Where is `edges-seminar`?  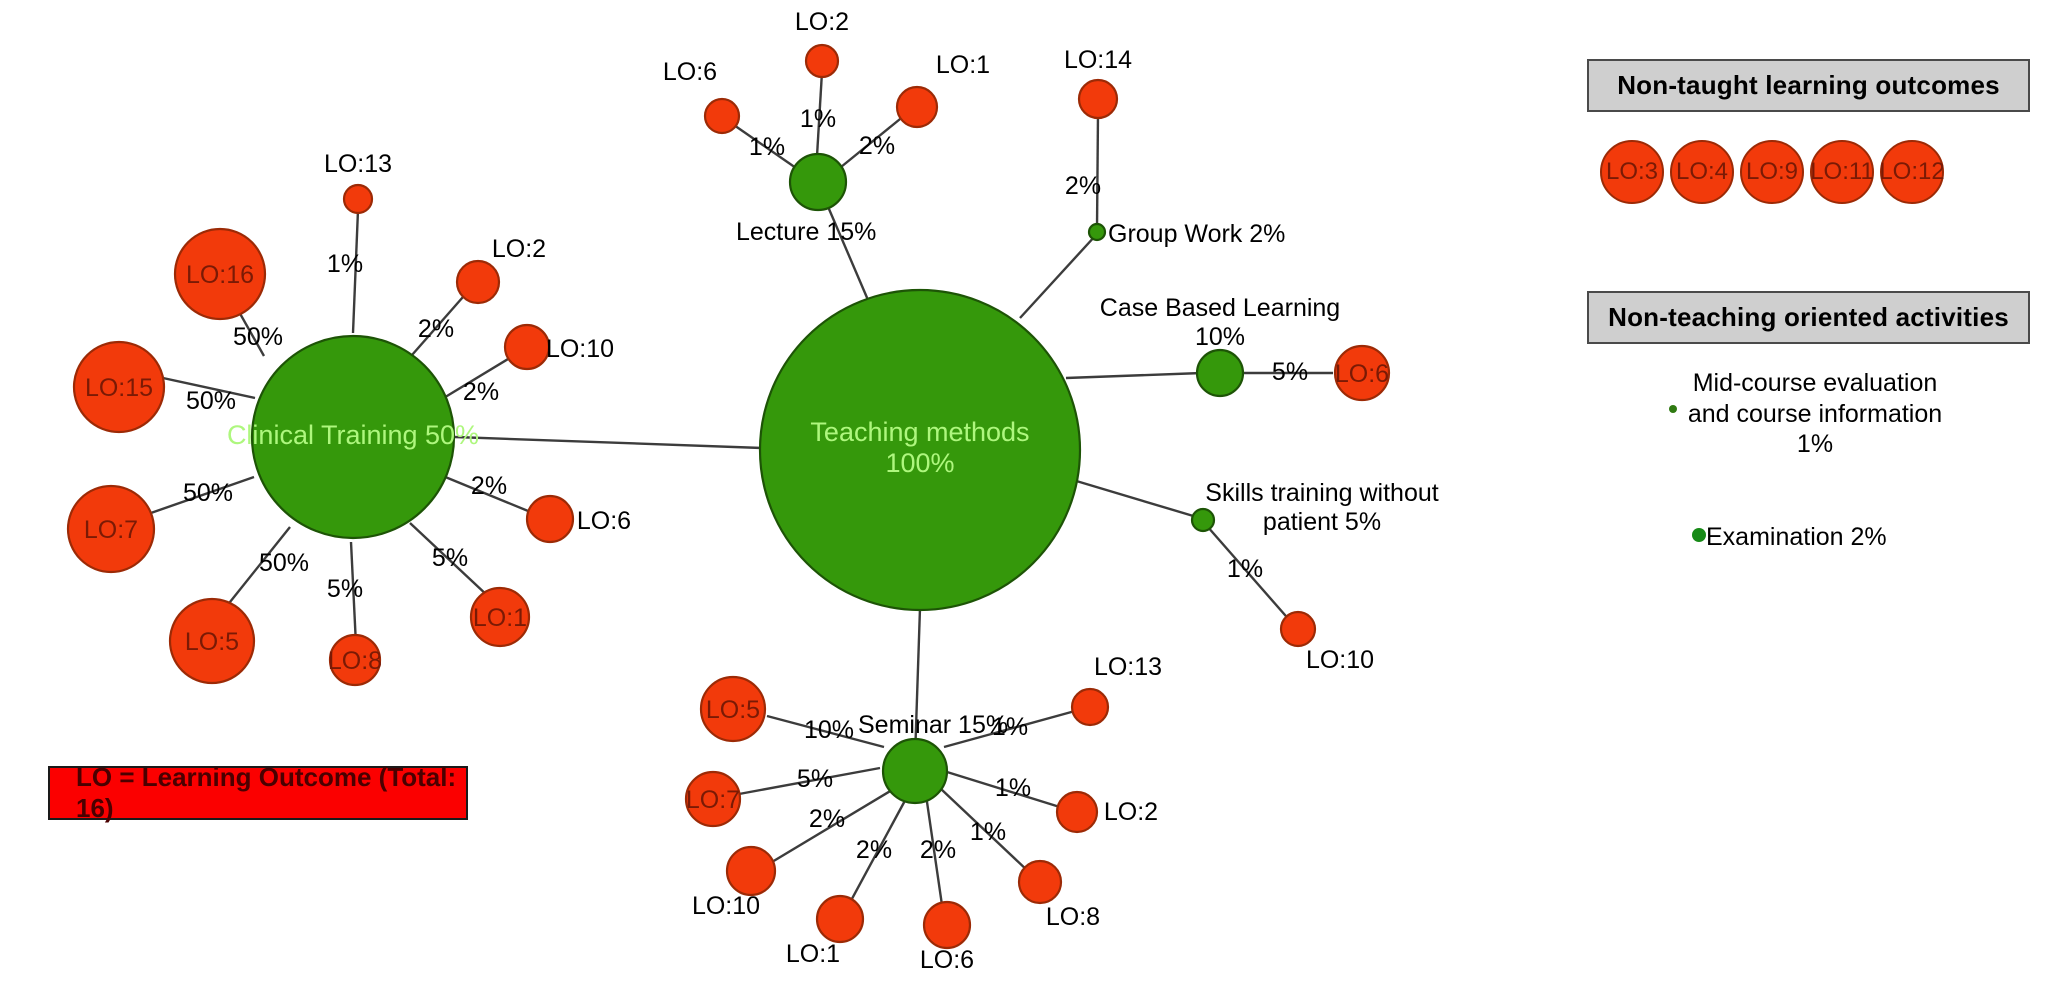
edges-seminar is located at coordinates (907, 811).